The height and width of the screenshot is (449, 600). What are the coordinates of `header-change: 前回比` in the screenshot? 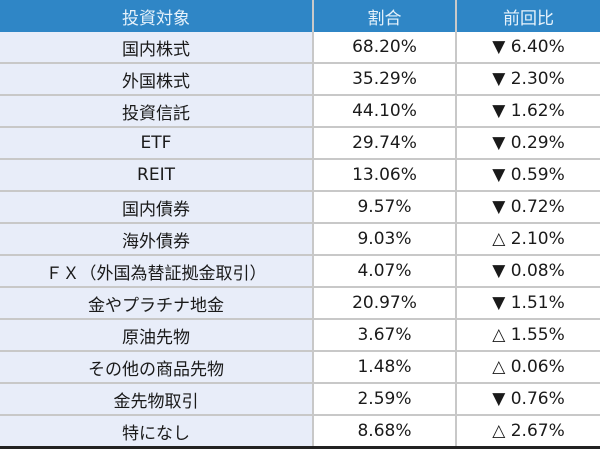 It's located at (528, 16).